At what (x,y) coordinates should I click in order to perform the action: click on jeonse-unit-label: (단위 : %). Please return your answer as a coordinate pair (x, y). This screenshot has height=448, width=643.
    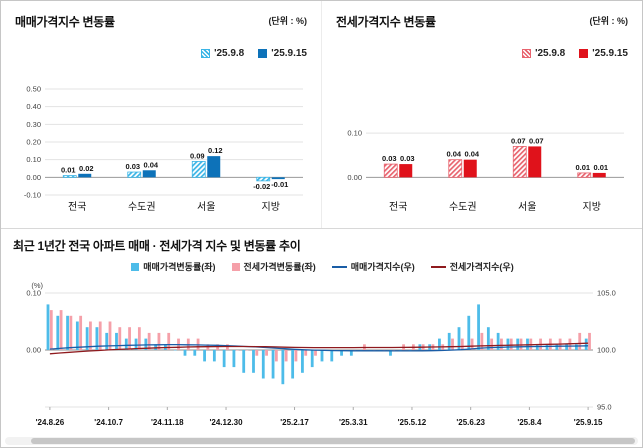
    Looking at the image, I should click on (608, 21).